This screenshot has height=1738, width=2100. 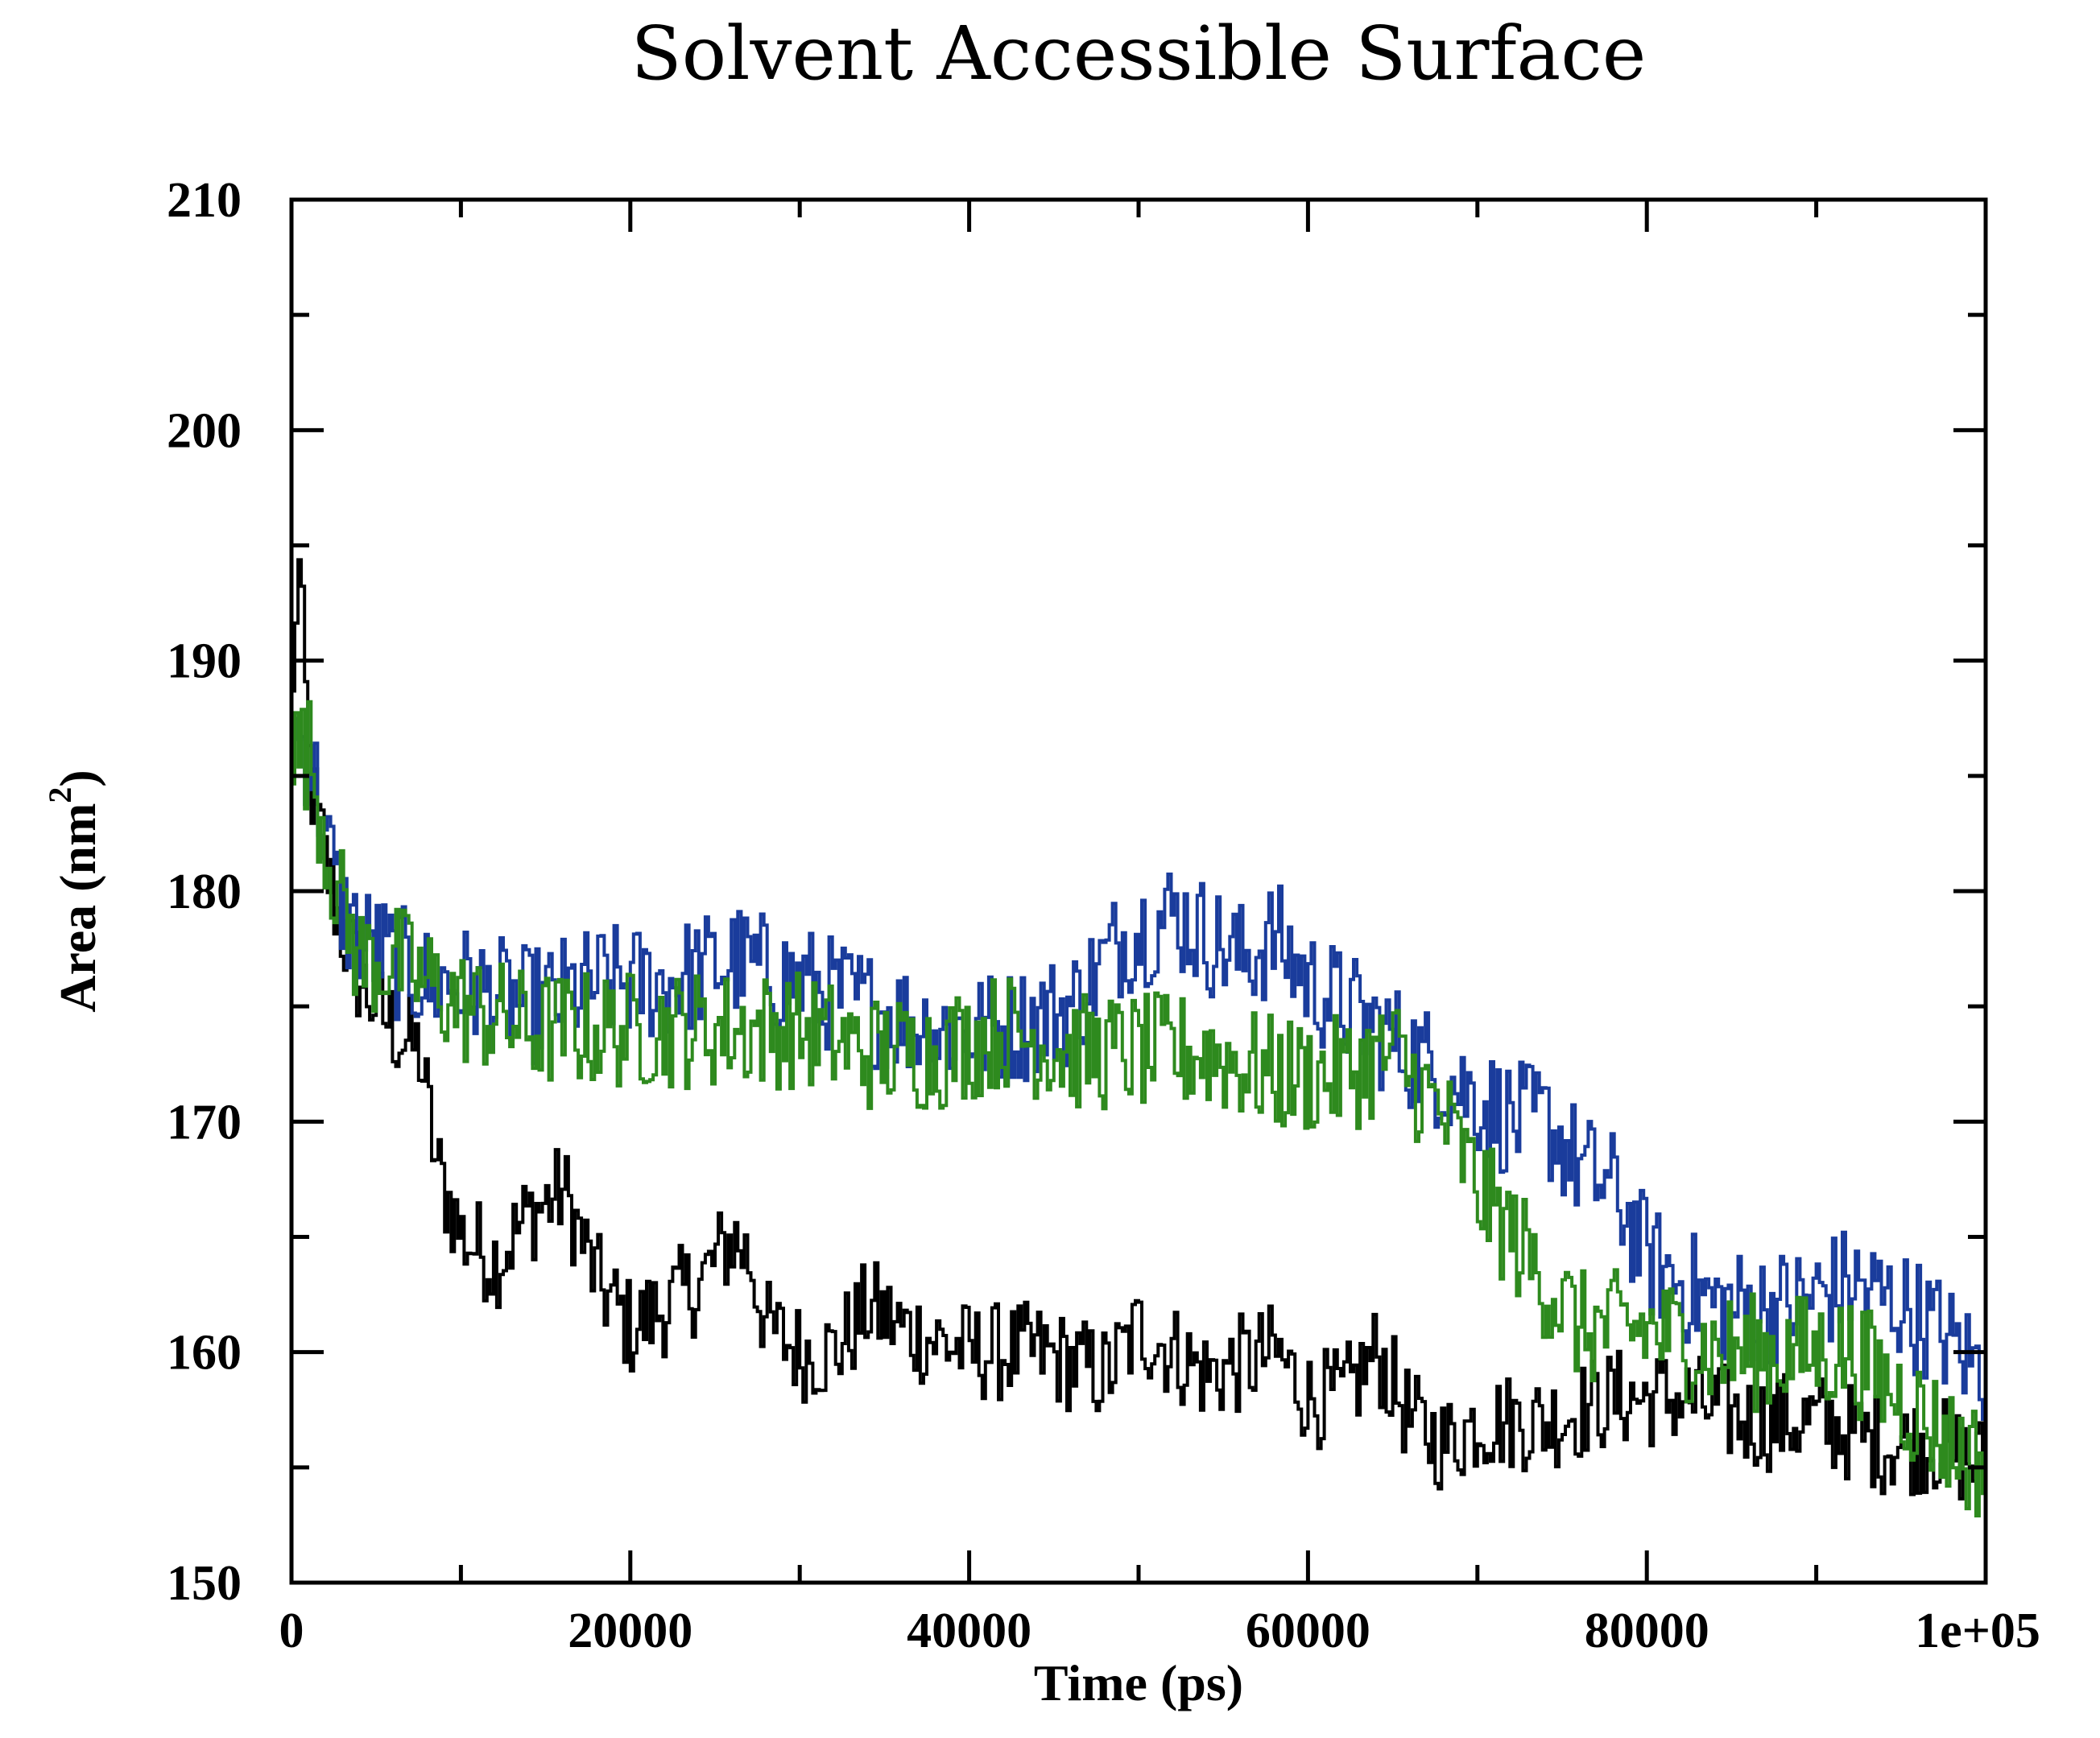 I want to click on y-axis-label-close: ), so click(x=77, y=778).